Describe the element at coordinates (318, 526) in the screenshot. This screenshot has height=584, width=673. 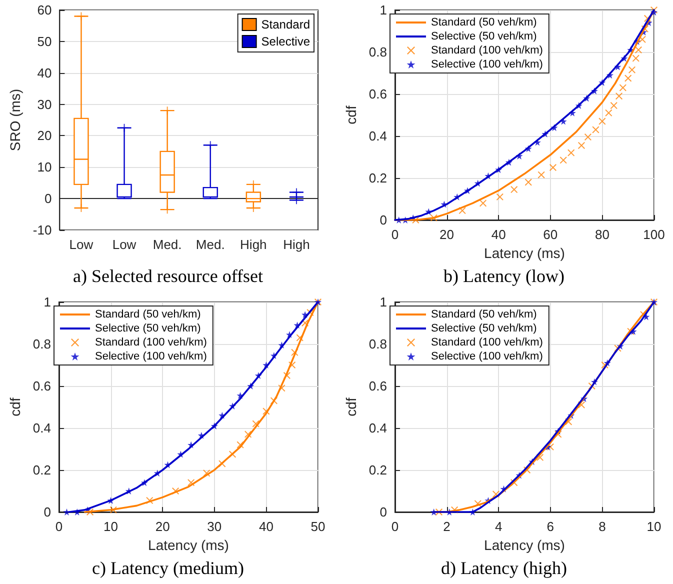
I see `x-tick-label: 50` at that location.